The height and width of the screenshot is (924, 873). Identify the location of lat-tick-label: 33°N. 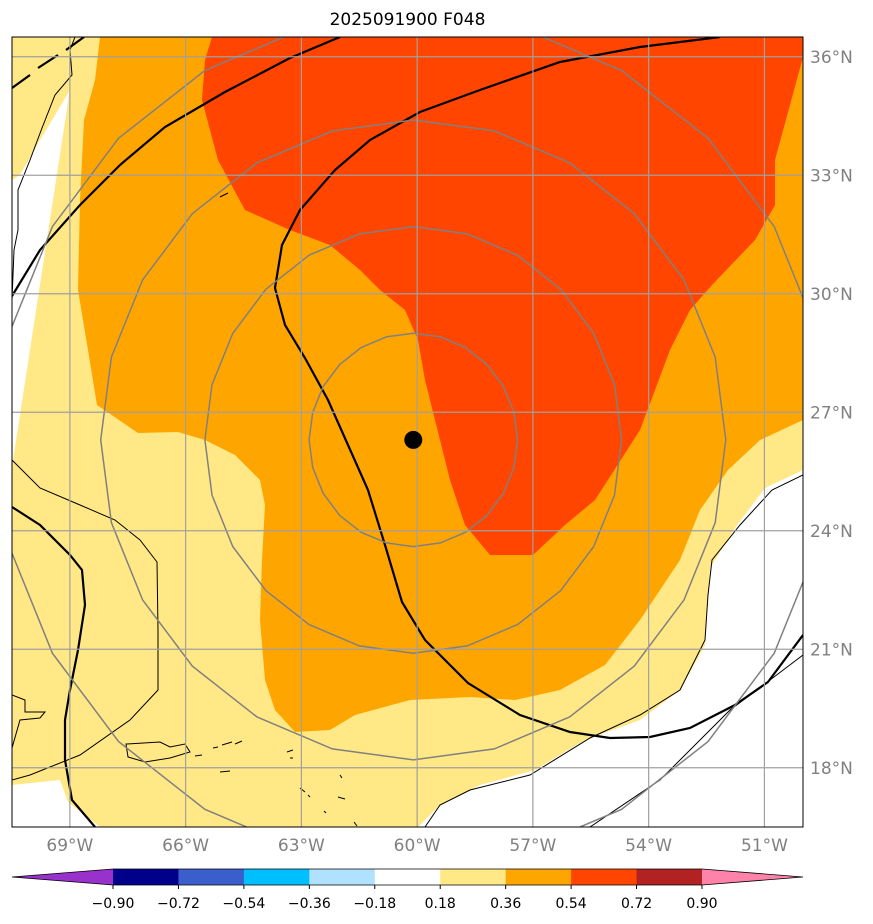
(831, 176).